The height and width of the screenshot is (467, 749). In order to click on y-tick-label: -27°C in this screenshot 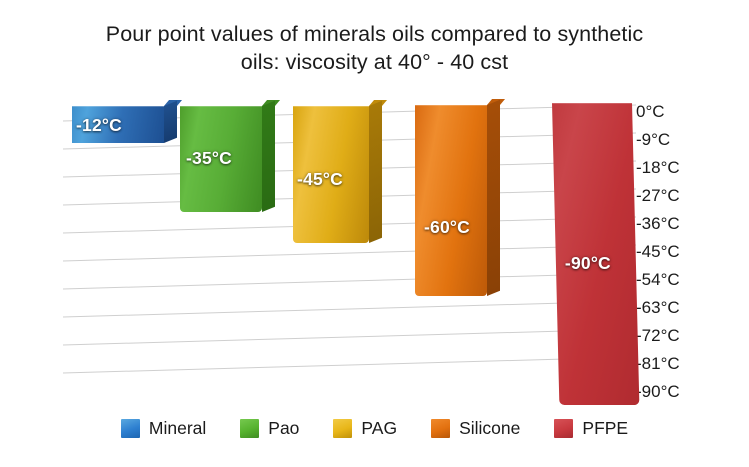, I will do `click(658, 195)`.